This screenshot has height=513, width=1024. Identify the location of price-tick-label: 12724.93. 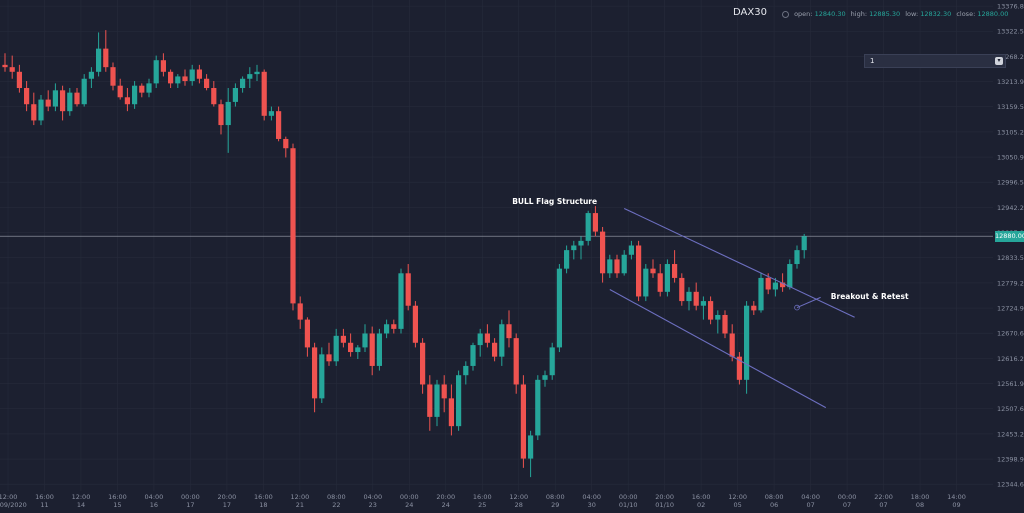
(1010, 309).